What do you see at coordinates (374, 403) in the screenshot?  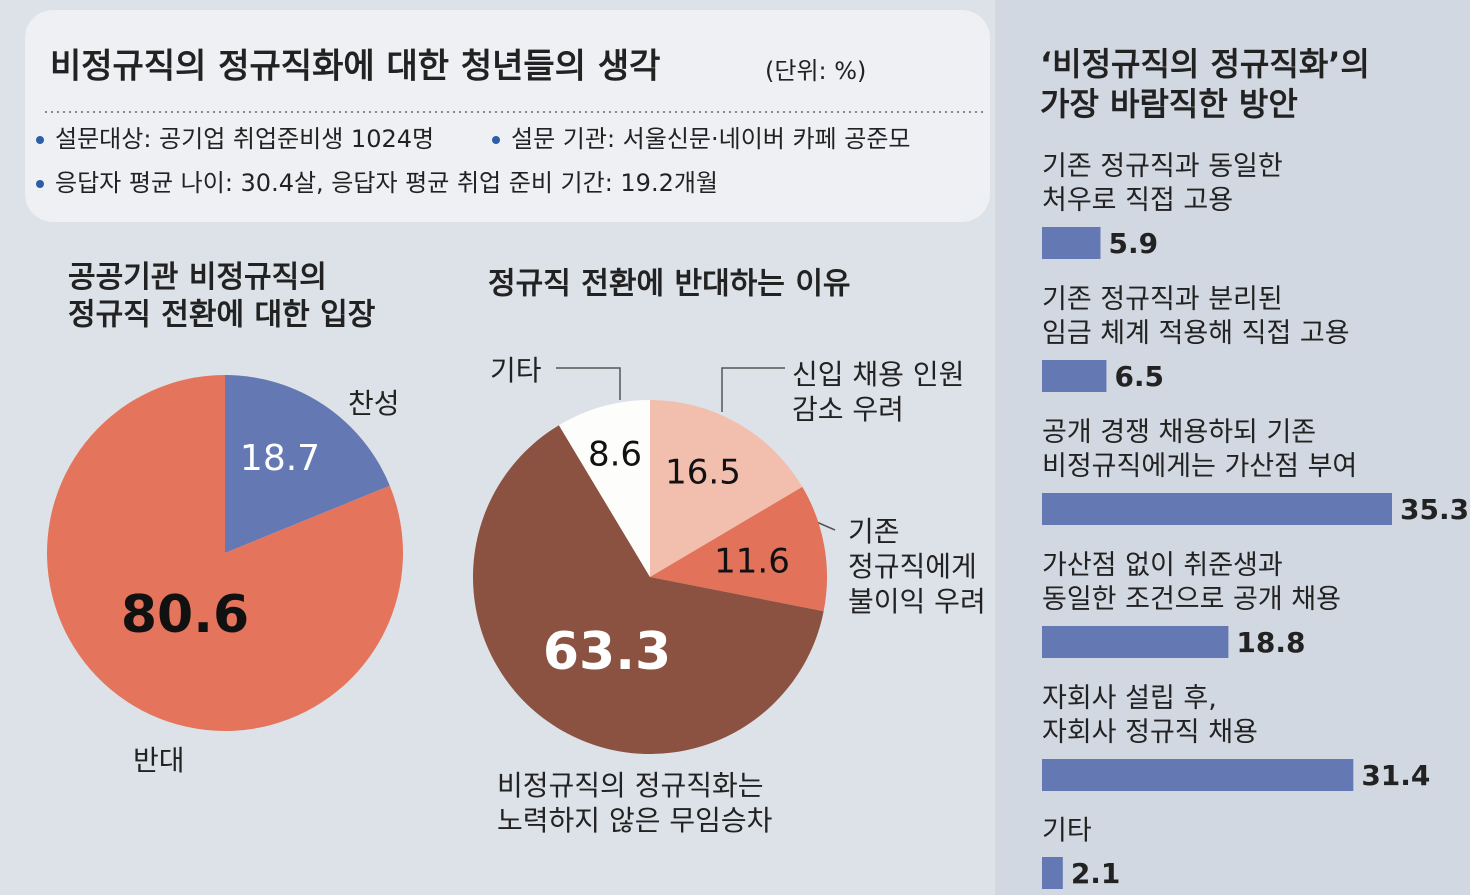 I see `category-label: 찬성` at bounding box center [374, 403].